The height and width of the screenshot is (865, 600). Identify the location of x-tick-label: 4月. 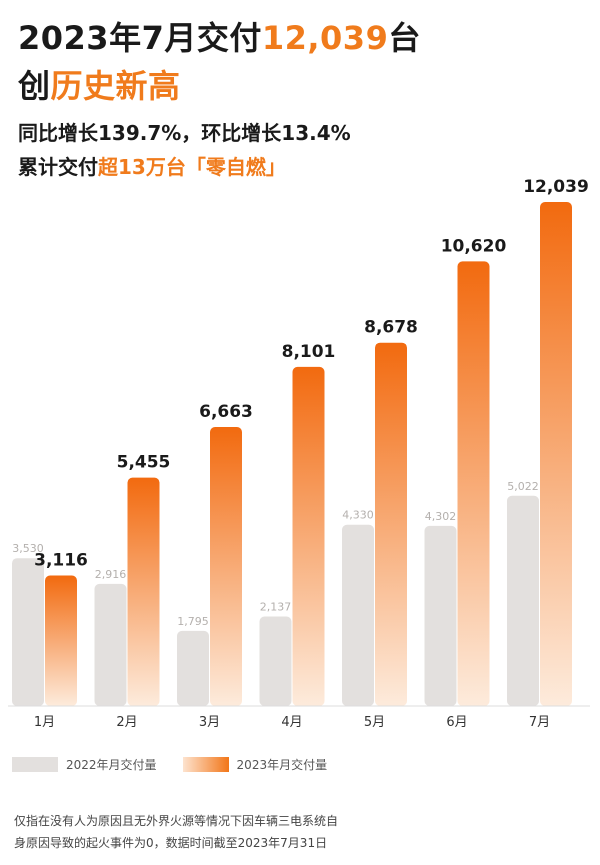
(291, 722).